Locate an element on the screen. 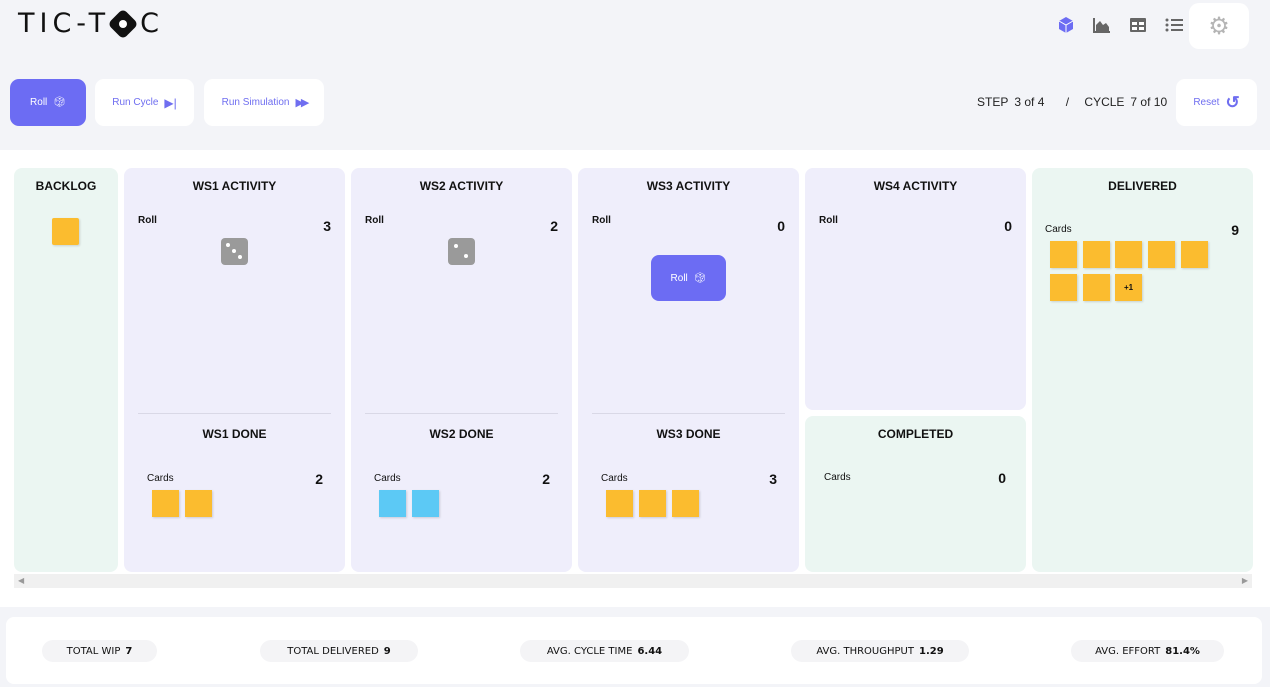 This screenshot has height=687, width=1270. settings-button: ⚙ is located at coordinates (1219, 26).